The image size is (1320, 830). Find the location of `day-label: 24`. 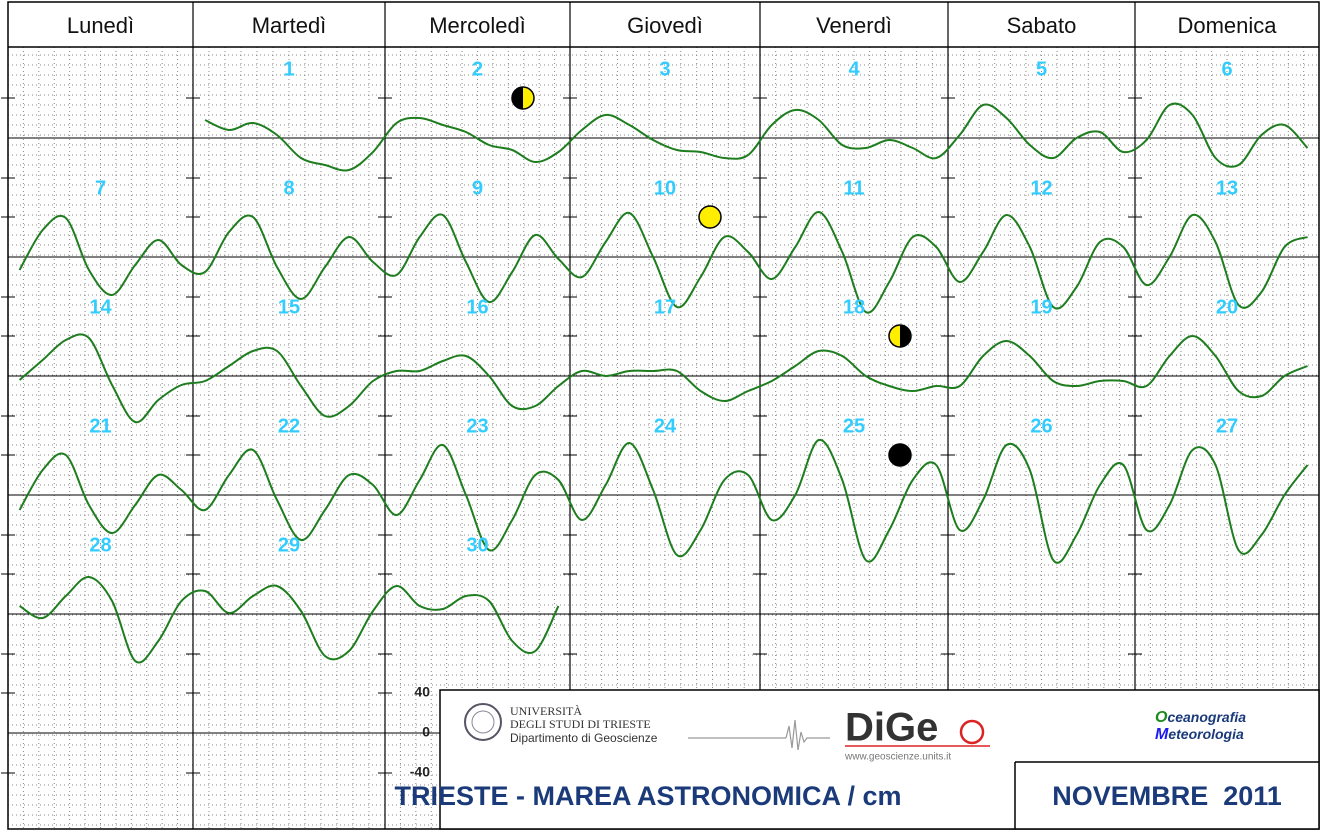

day-label: 24 is located at coordinates (665, 426).